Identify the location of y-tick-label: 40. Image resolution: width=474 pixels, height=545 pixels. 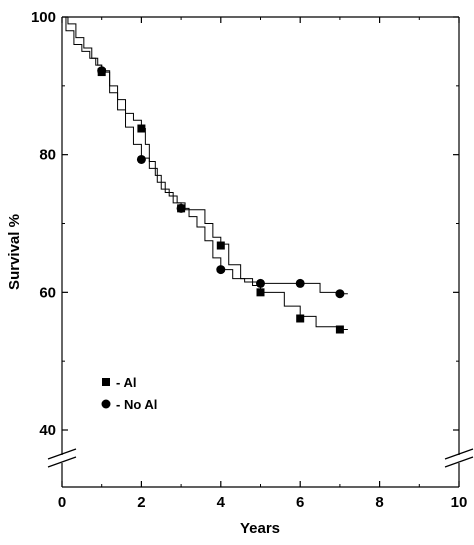
(47, 430).